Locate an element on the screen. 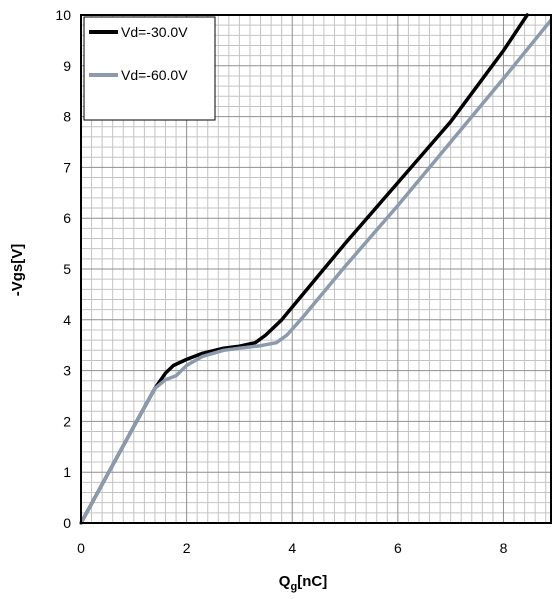 Image resolution: width=552 pixels, height=599 pixels. legend-label-series-2: Vd=-60.0V is located at coordinates (154, 75).